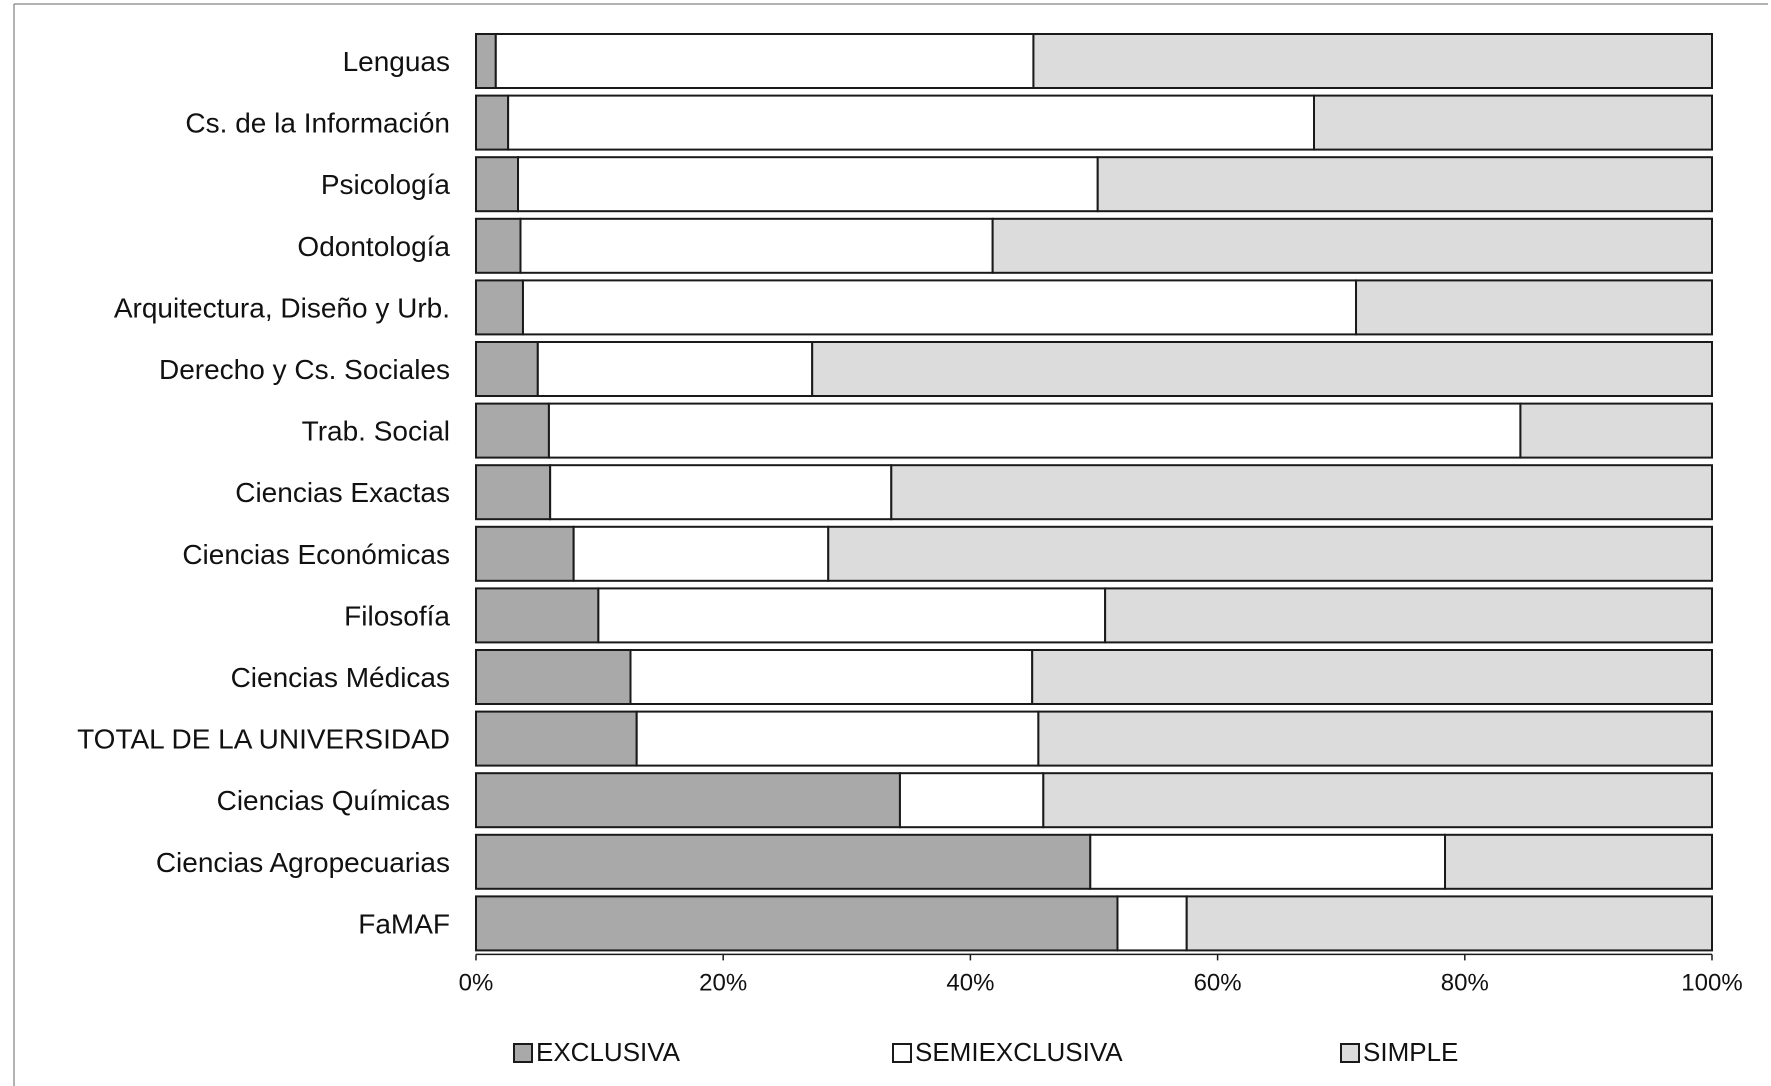  I want to click on bar-segment-exclusiva-trab-social, so click(512, 430).